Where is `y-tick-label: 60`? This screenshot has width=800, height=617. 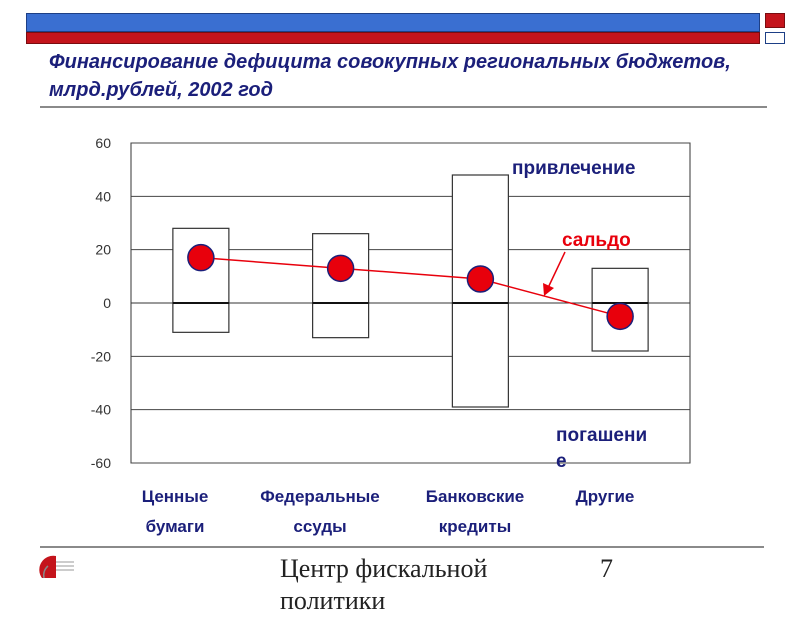 y-tick-label: 60 is located at coordinates (103, 143).